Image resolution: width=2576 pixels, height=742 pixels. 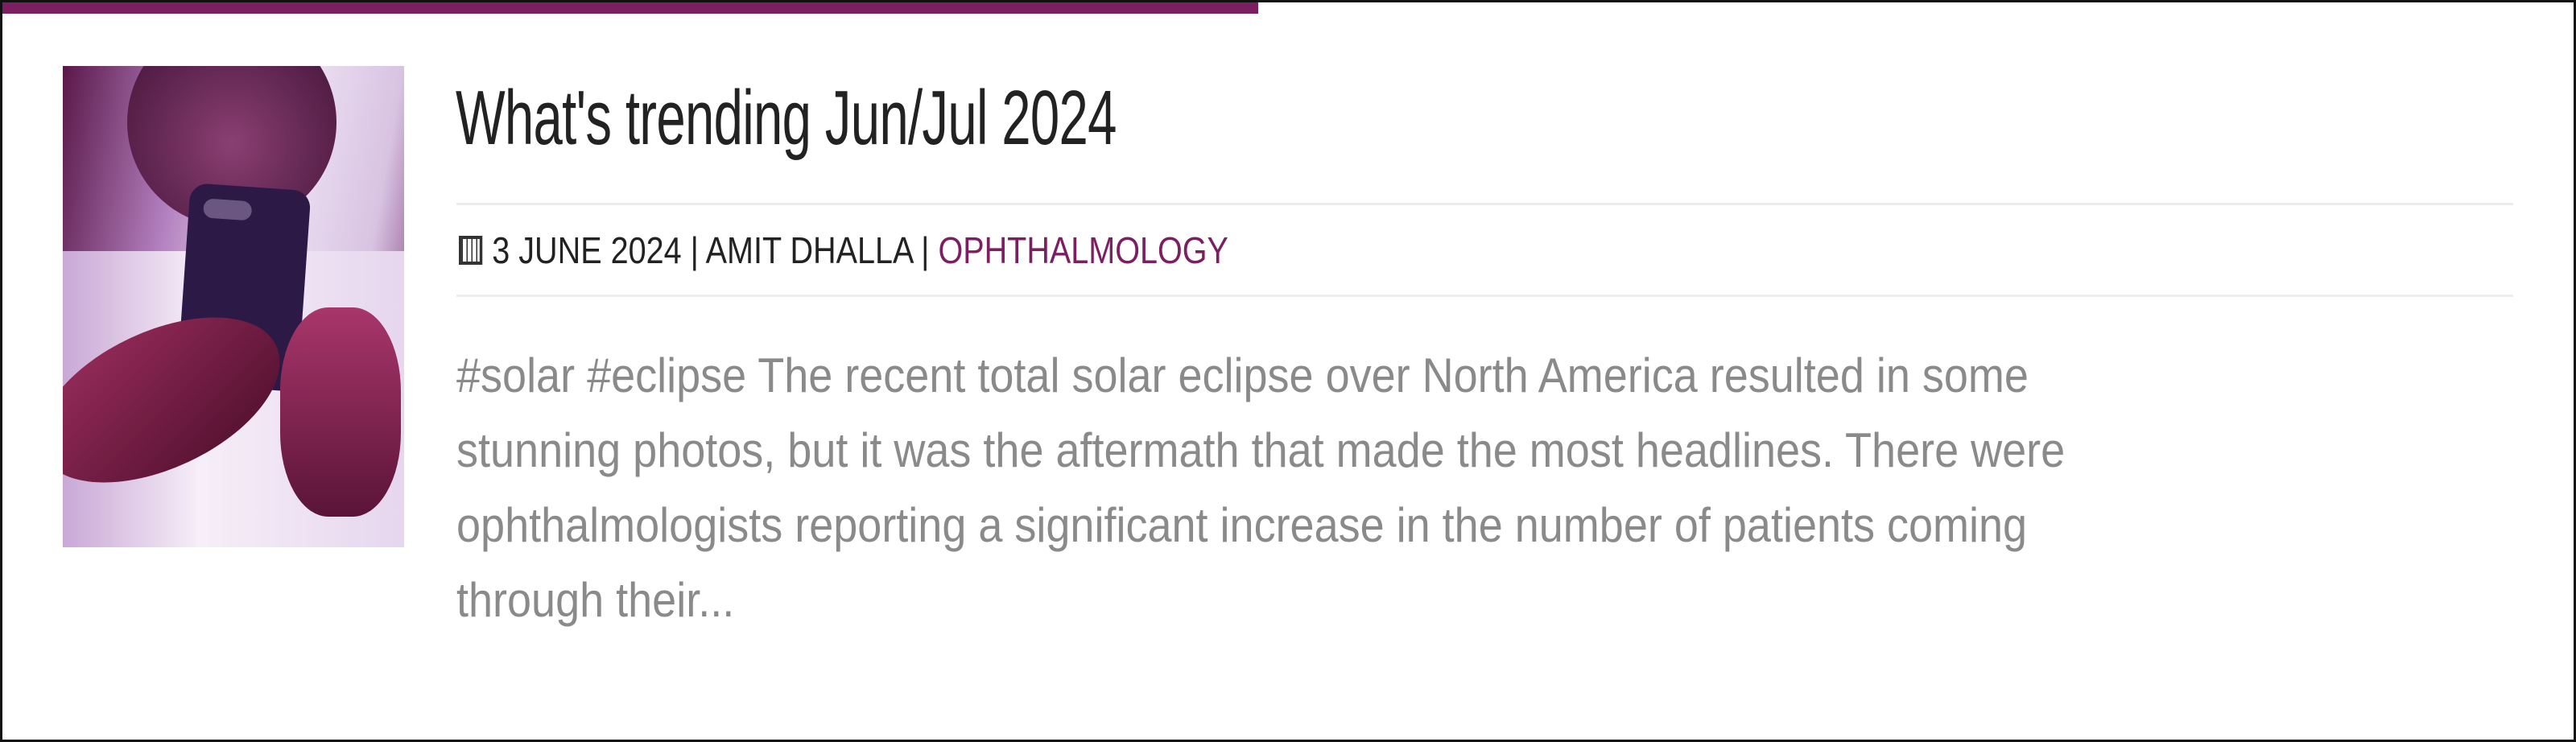 What do you see at coordinates (786, 118) in the screenshot?
I see `post-title: What's trending Jun/Jul 2024` at bounding box center [786, 118].